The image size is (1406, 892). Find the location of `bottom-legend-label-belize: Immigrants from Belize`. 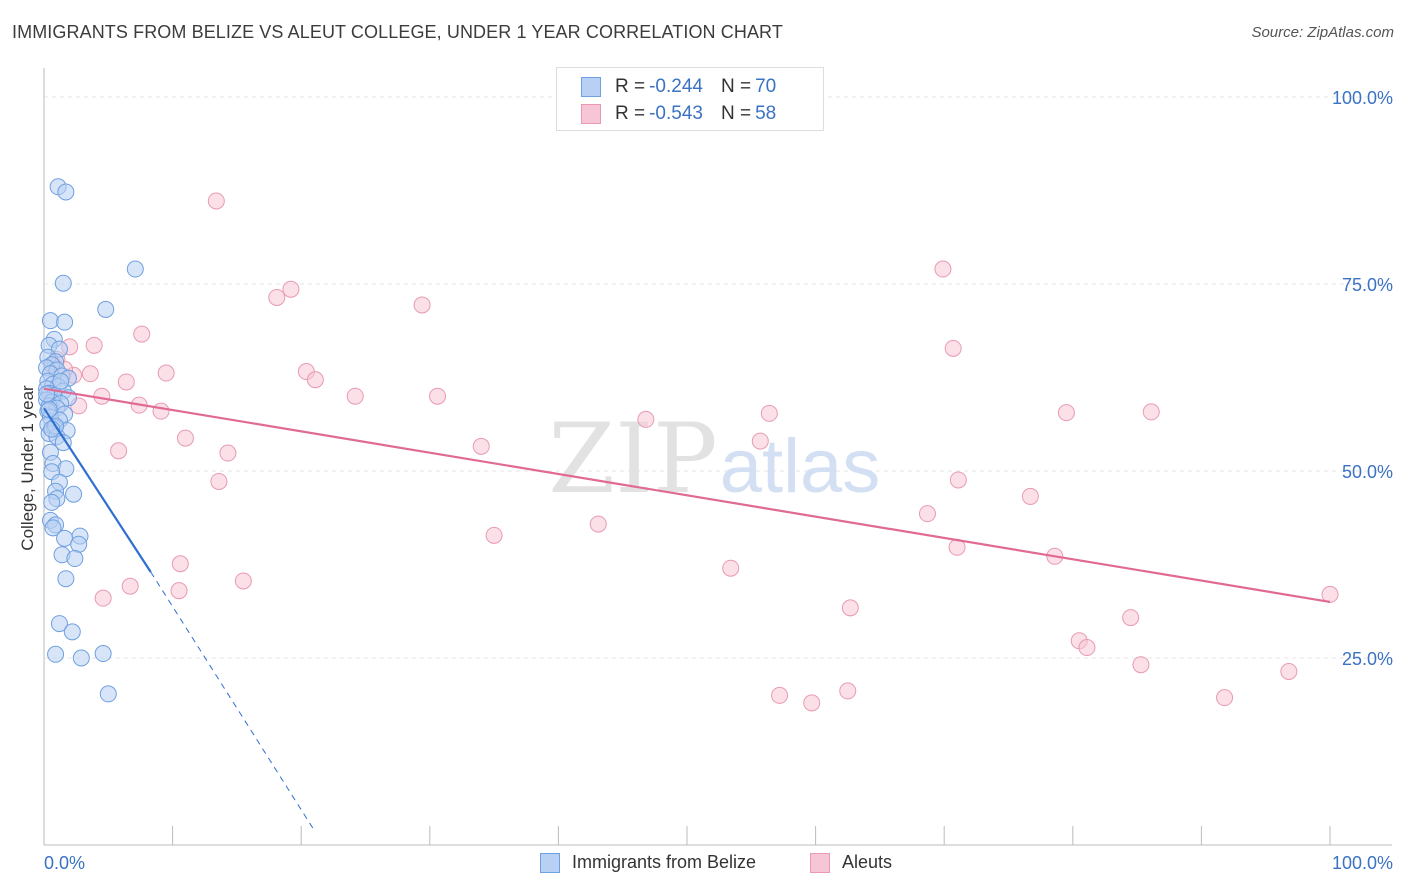

bottom-legend-label-belize: Immigrants from Belize is located at coordinates (664, 862).